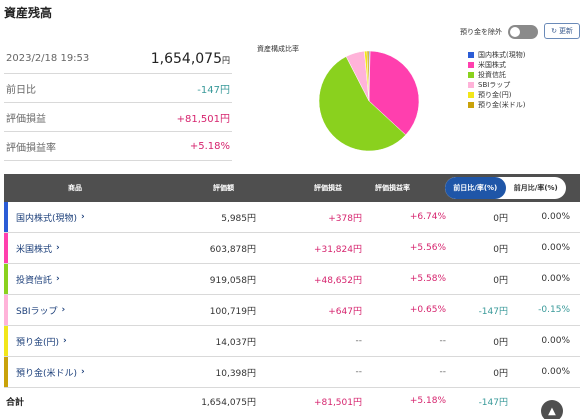 The height and width of the screenshot is (419, 586). I want to click on legend-item: 米国株式, so click(496, 65).